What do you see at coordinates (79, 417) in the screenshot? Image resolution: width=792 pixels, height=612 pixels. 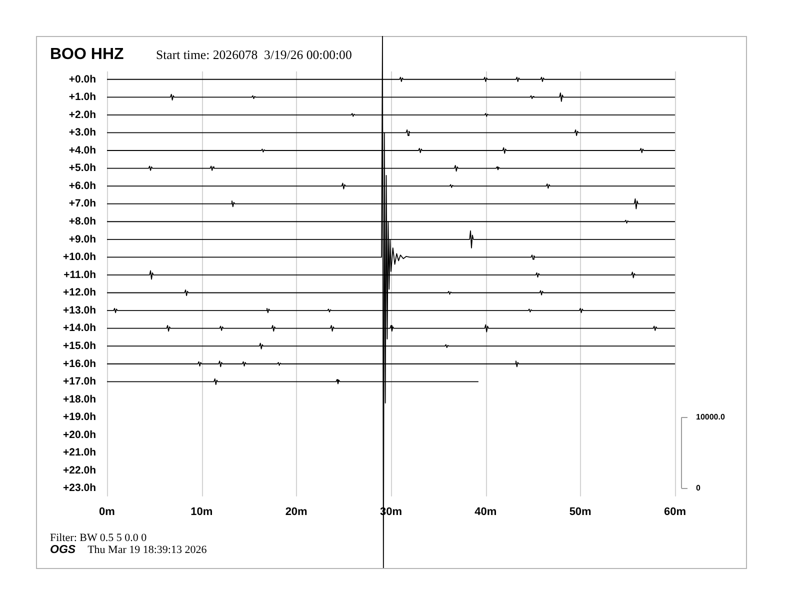 I see `y-tick-label: +19.0h` at bounding box center [79, 417].